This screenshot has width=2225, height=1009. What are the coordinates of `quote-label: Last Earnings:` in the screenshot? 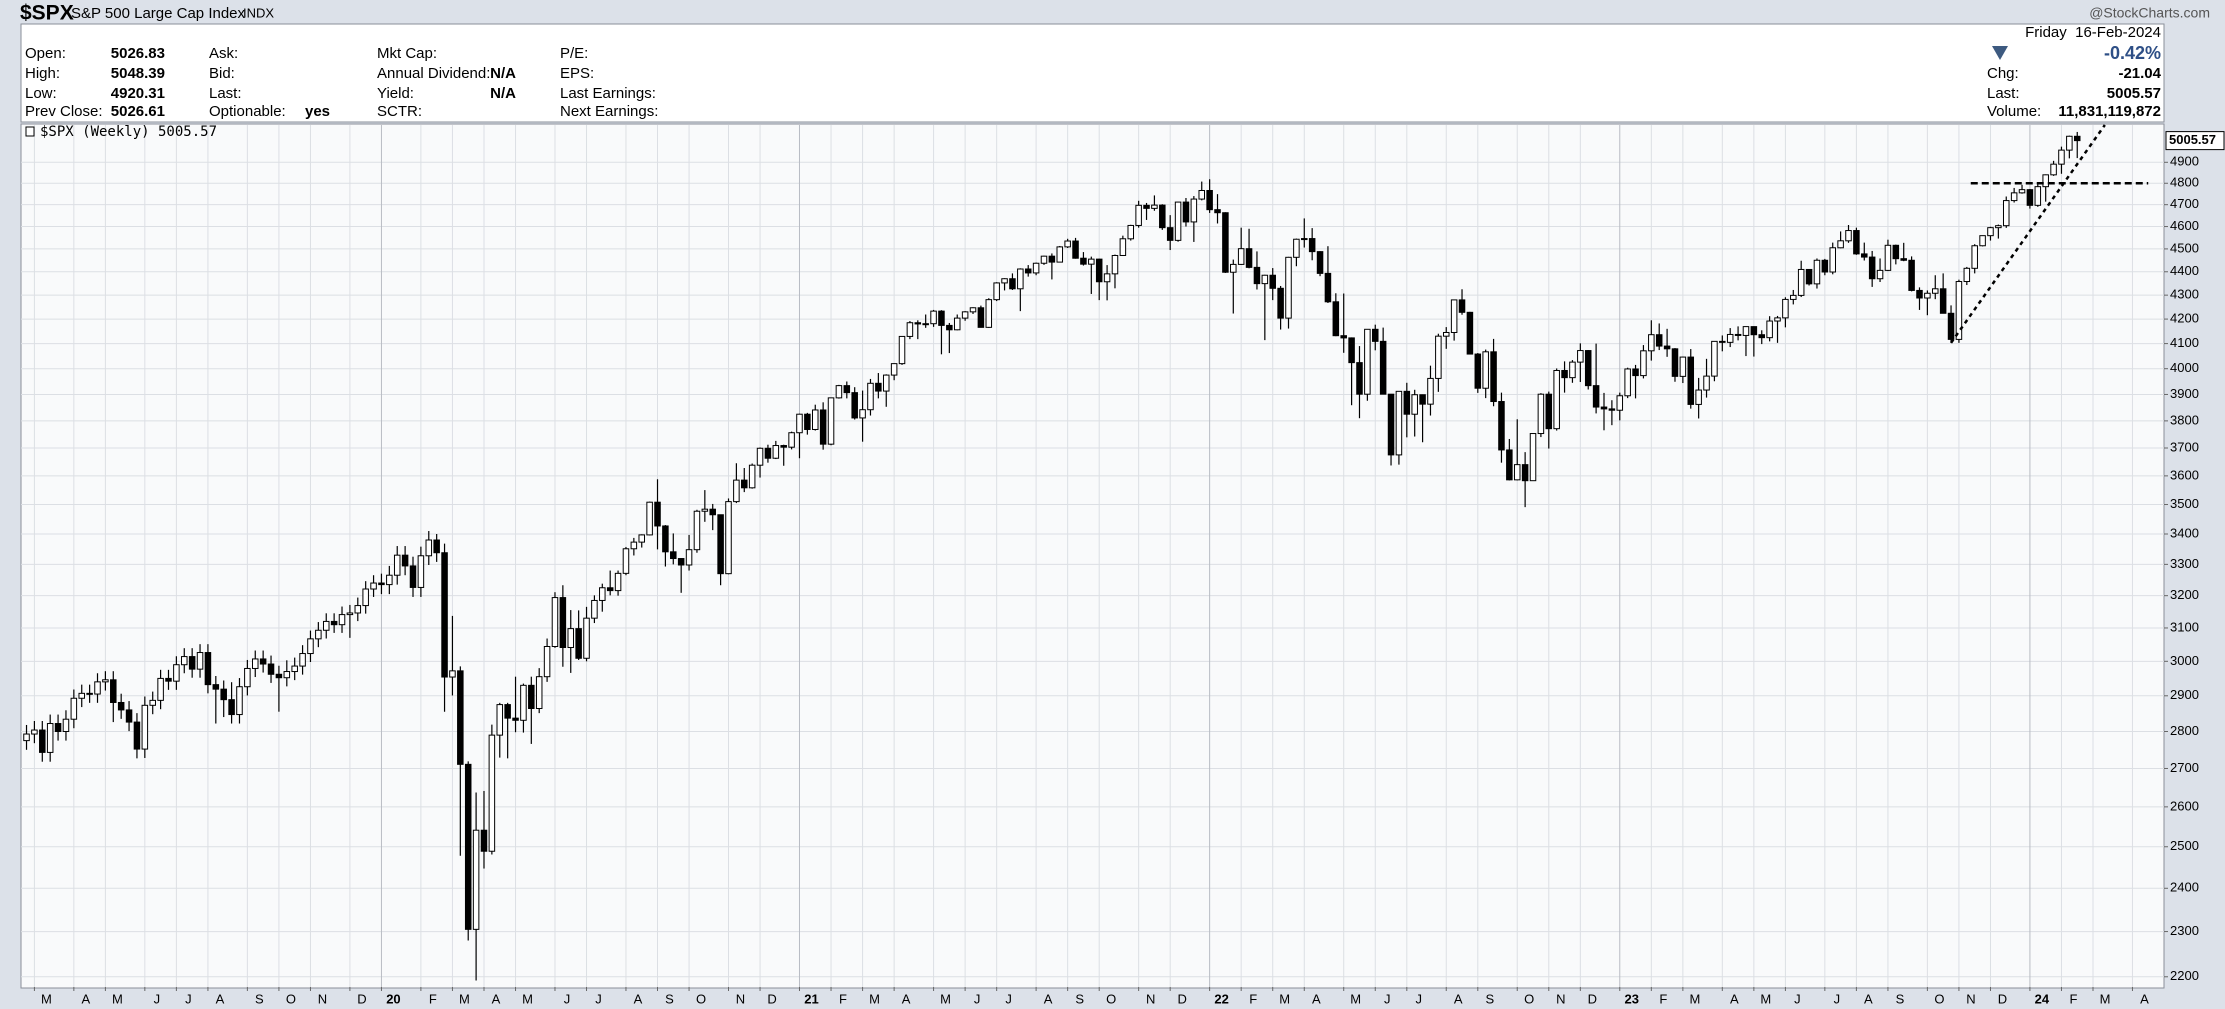 It's located at (608, 93).